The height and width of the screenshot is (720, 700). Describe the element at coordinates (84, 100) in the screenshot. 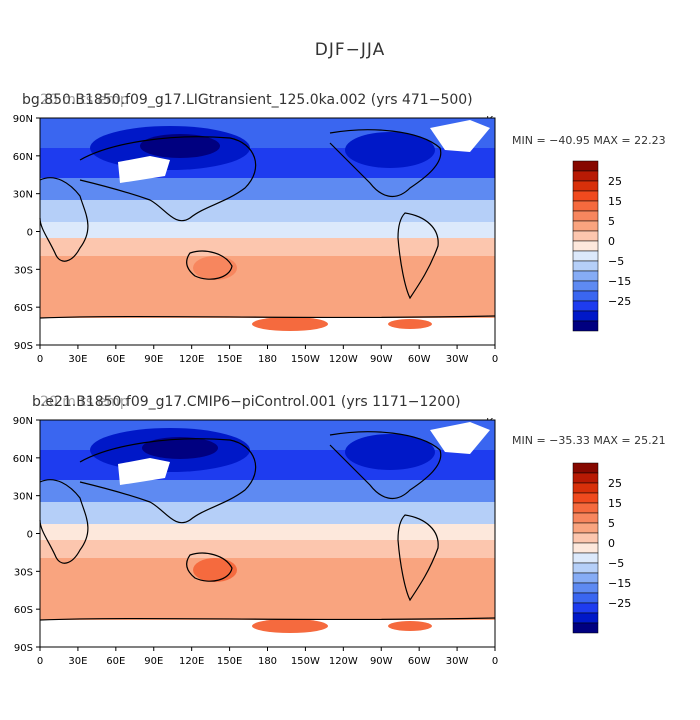

I see `panel-1-overlap-text: 20 m ts emp` at that location.